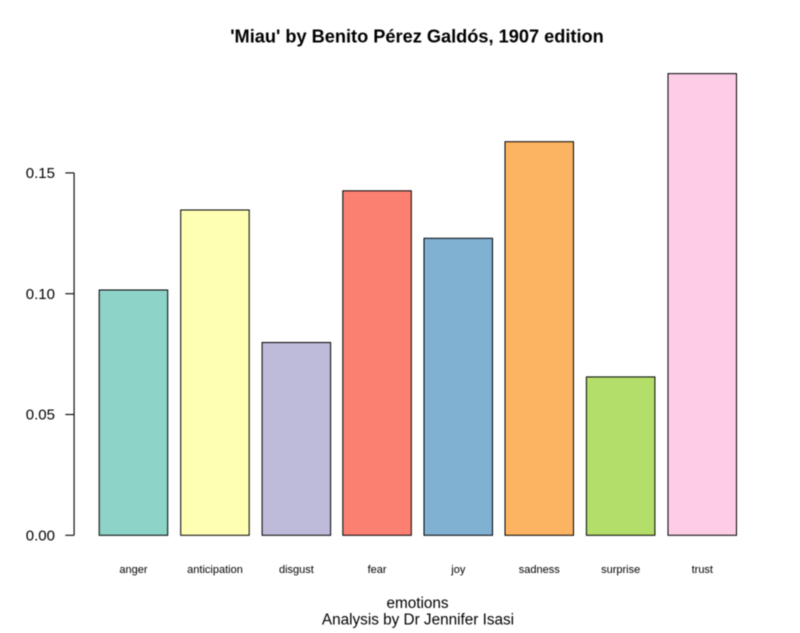  What do you see at coordinates (377, 570) in the screenshot?
I see `svg-text: fear` at bounding box center [377, 570].